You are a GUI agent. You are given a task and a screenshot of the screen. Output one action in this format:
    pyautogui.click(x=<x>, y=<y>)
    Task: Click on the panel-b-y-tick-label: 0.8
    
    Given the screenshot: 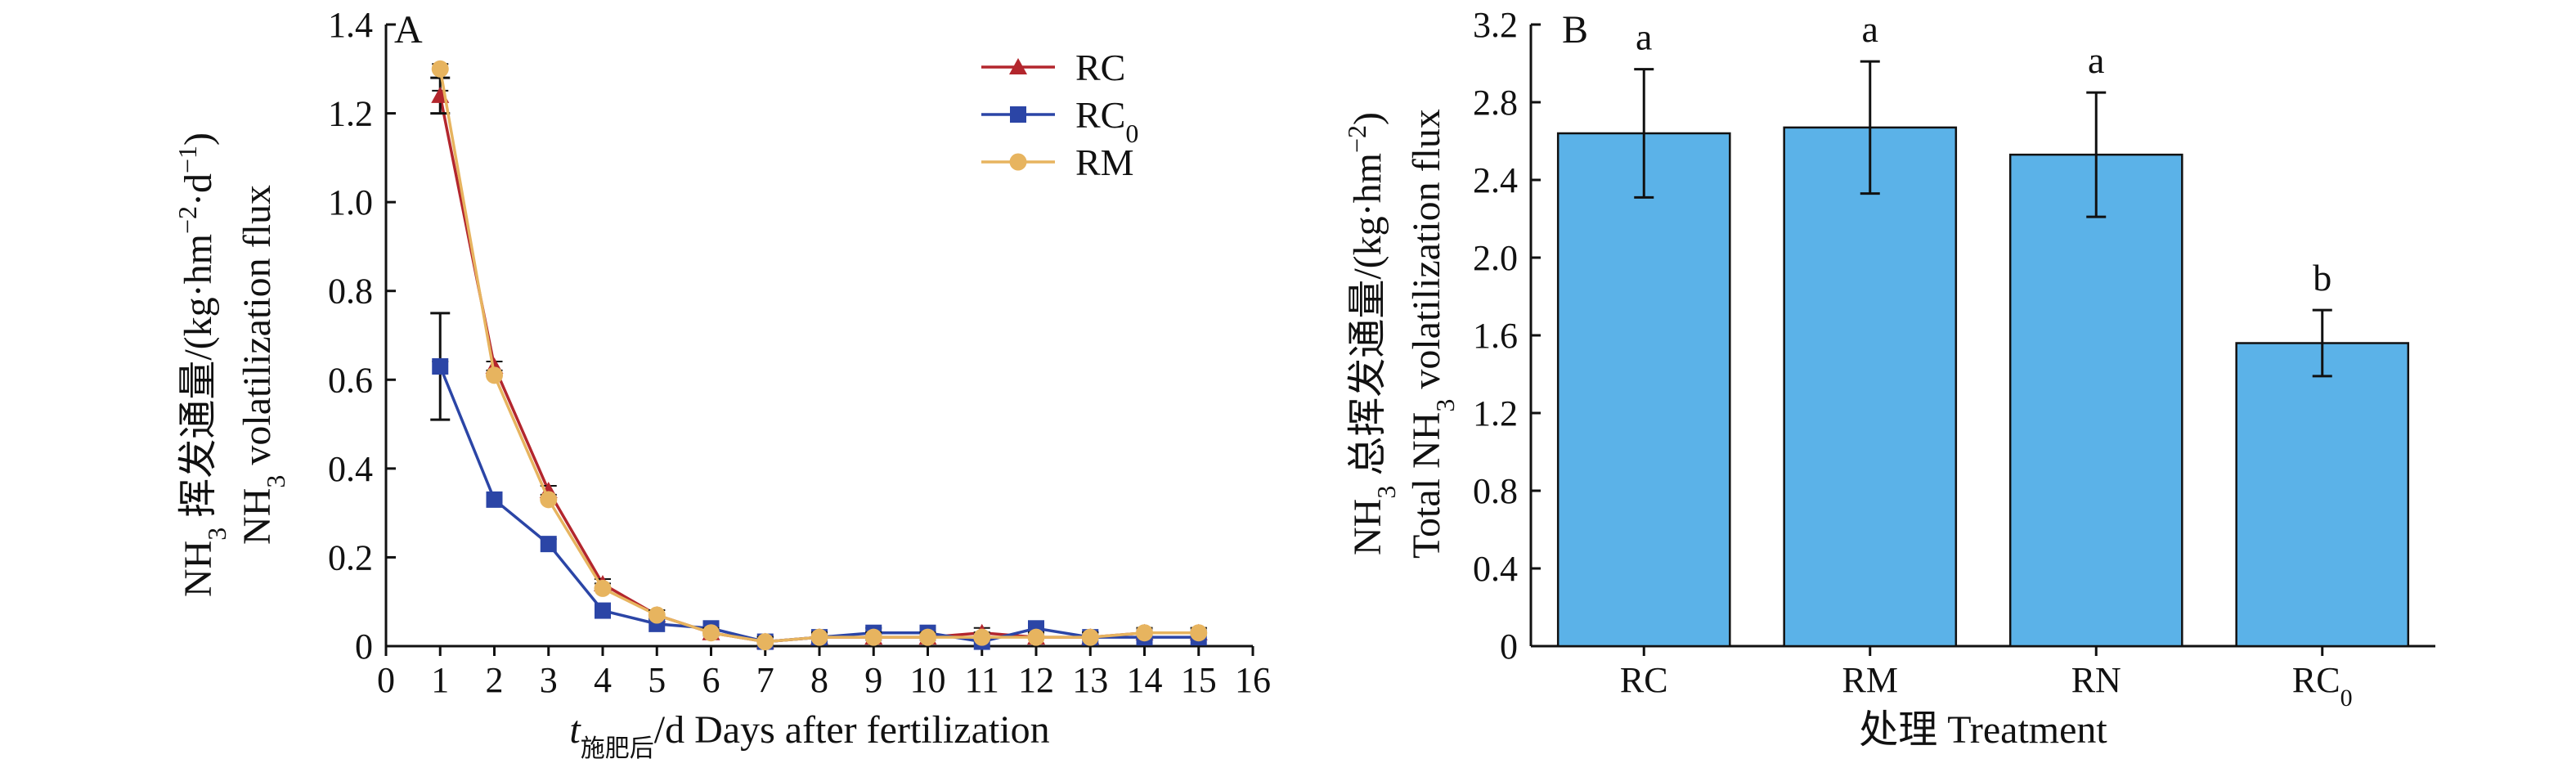 What is the action you would take?
    pyautogui.click(x=1495, y=491)
    